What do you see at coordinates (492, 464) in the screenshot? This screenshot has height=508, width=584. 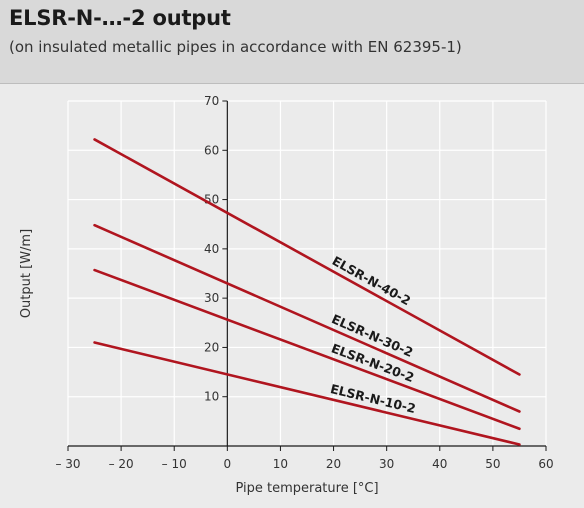 I see `x-tick-label: 50` at bounding box center [492, 464].